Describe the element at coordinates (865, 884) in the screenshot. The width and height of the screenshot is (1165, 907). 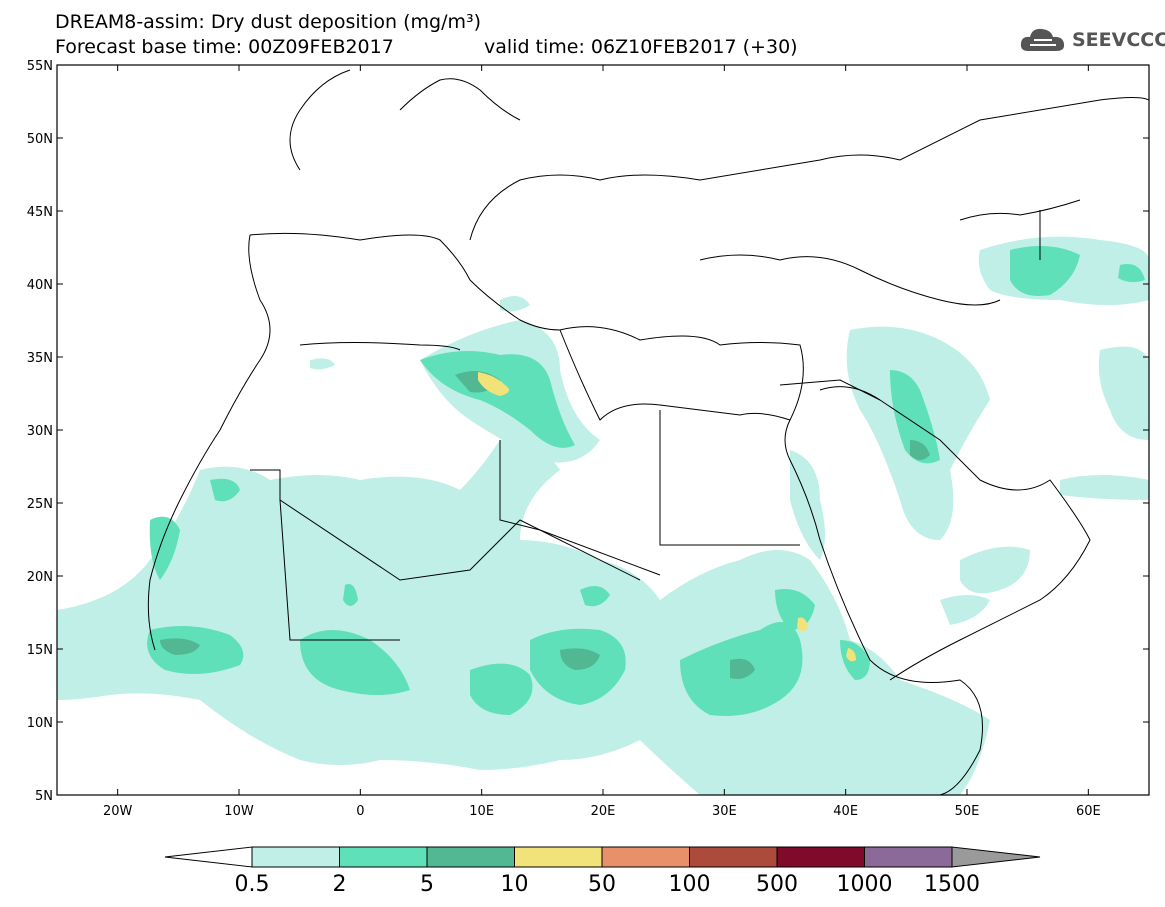
I see `colorbar-label: 1000` at that location.